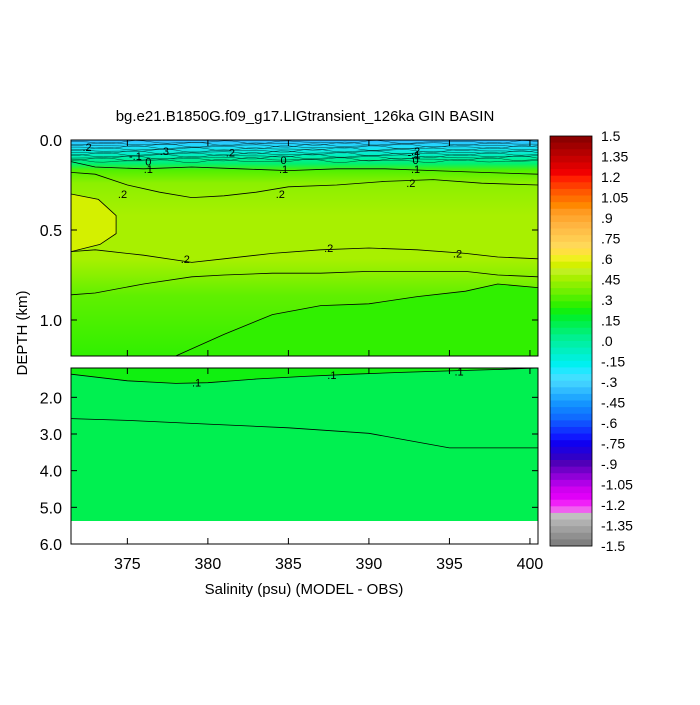  What do you see at coordinates (304, 185) in the screenshot?
I see `contour-line-0.2` at bounding box center [304, 185].